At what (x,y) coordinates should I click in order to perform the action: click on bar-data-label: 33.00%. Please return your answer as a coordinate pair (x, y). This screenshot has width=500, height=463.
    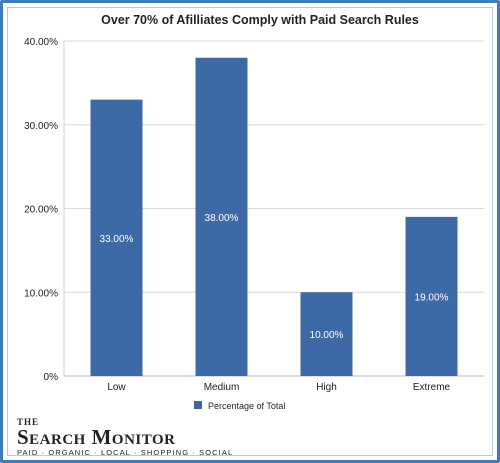
    Looking at the image, I should click on (117, 239).